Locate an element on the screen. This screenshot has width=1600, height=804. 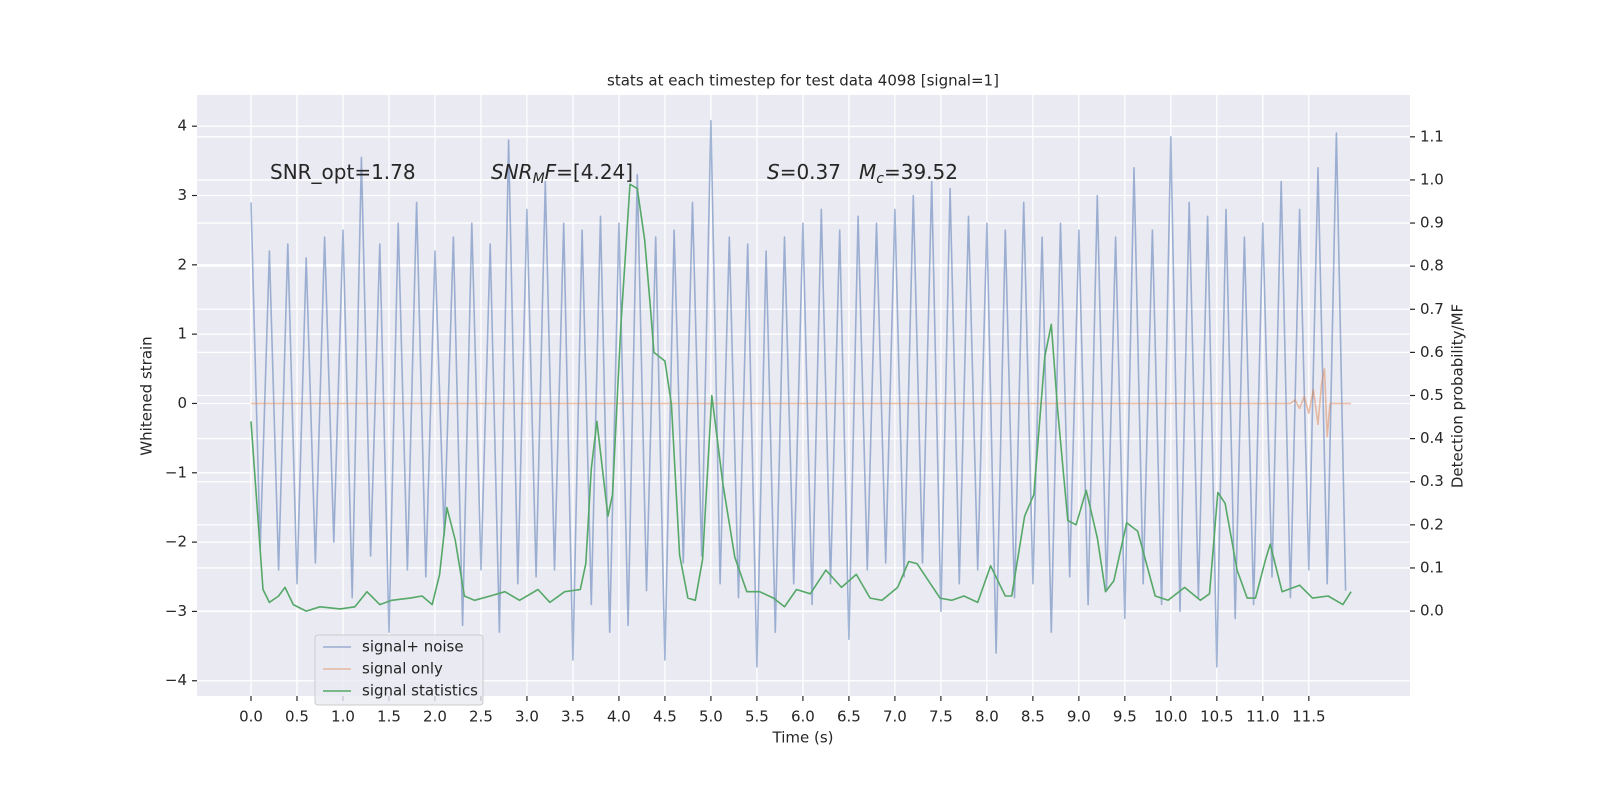
x-tick-label: 1.5 is located at coordinates (389, 717).